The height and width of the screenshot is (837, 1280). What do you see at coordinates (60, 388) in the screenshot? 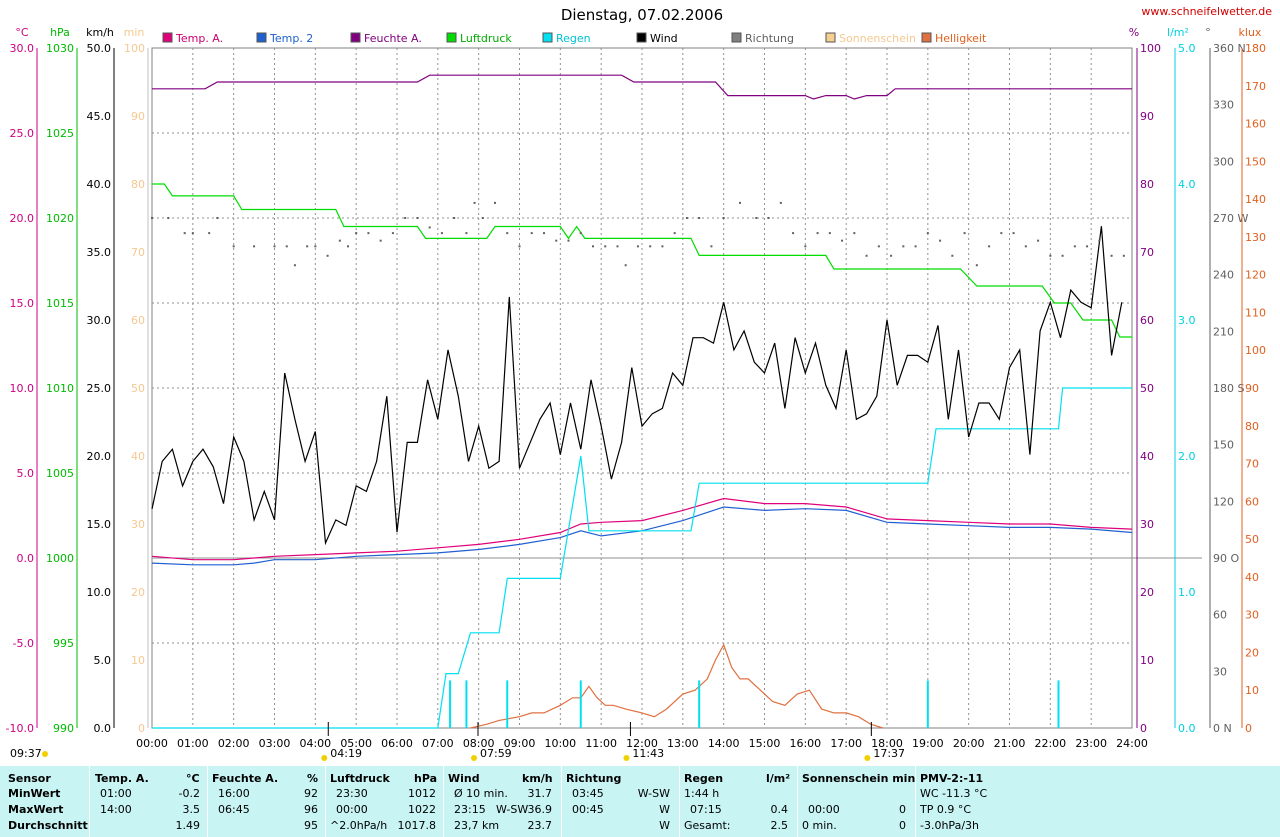
I see `pressure-tick-label: 1010` at bounding box center [60, 388].